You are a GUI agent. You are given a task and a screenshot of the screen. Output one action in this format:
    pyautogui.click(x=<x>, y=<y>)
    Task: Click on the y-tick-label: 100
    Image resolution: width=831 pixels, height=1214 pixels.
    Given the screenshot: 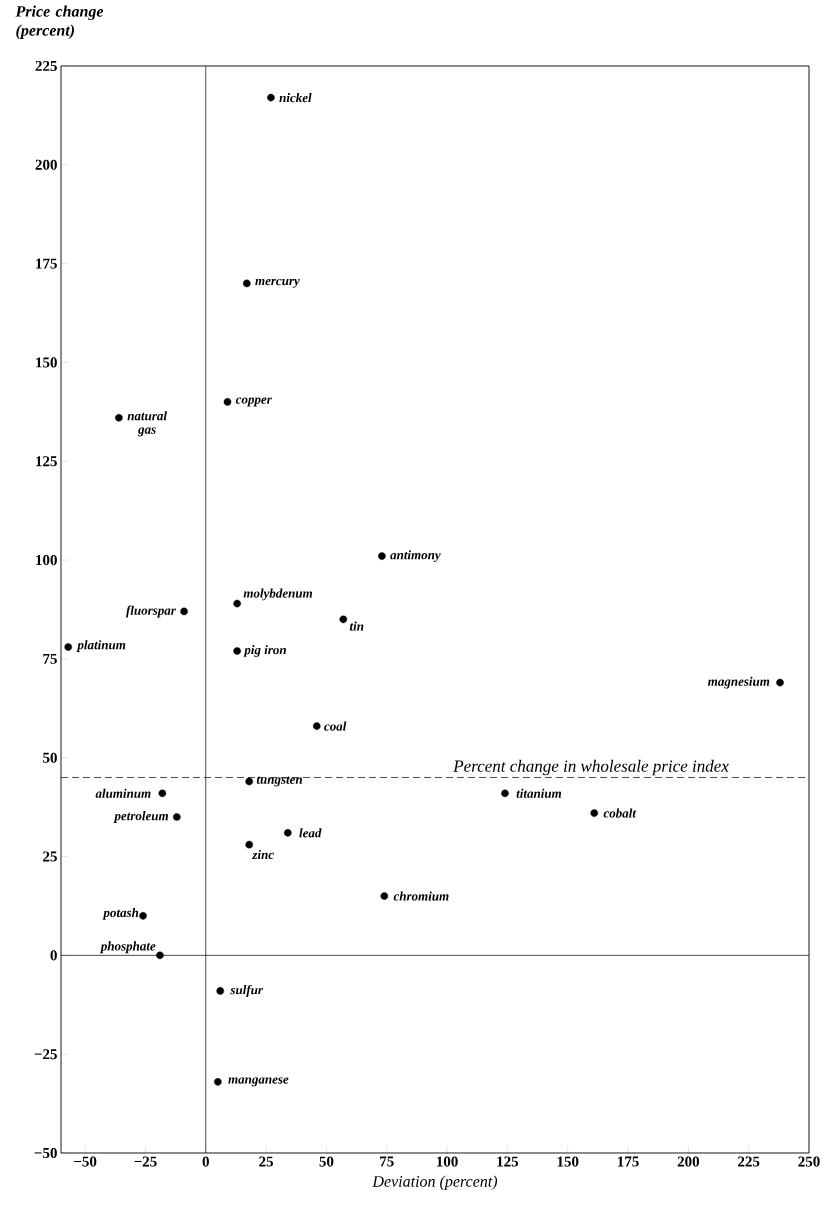 What is the action you would take?
    pyautogui.click(x=46, y=560)
    